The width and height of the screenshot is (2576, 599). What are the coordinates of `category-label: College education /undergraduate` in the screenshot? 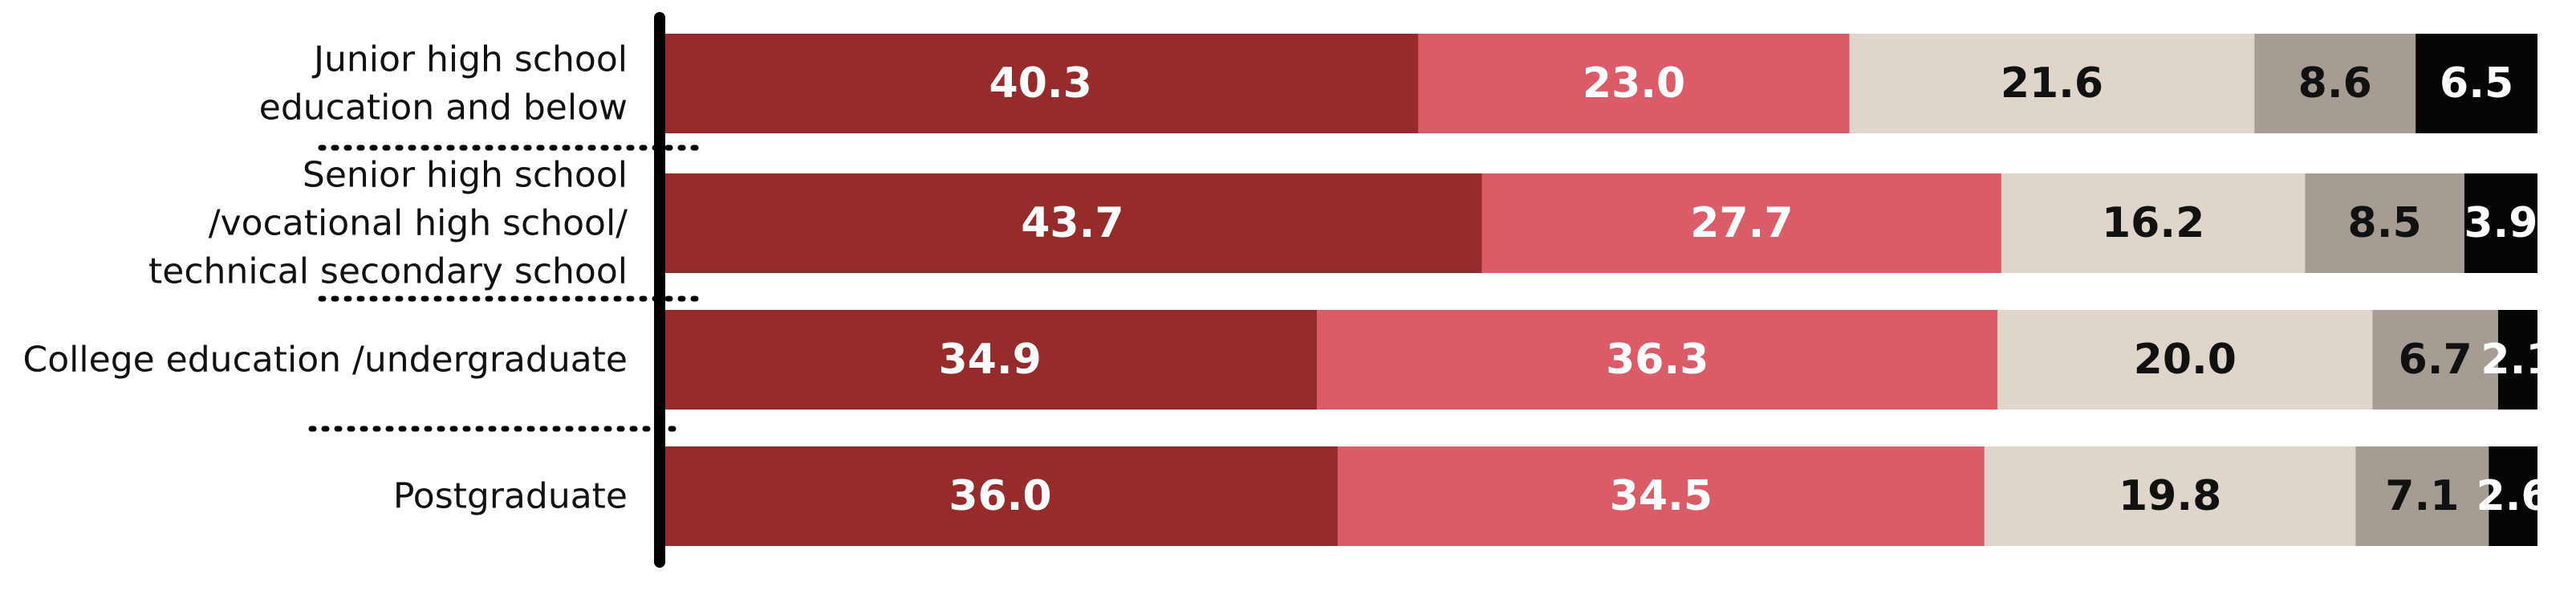 It's located at (326, 360).